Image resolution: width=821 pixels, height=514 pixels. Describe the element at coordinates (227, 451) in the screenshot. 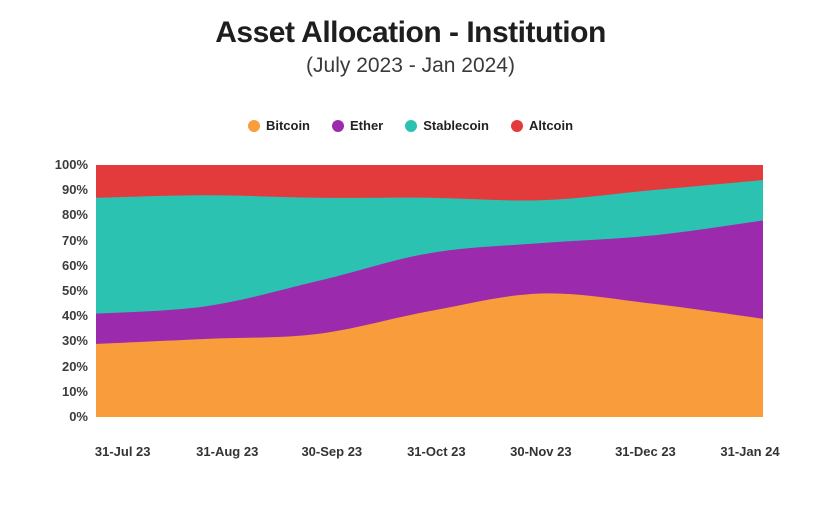

I see `x-axis-label: 31-Aug 23` at that location.